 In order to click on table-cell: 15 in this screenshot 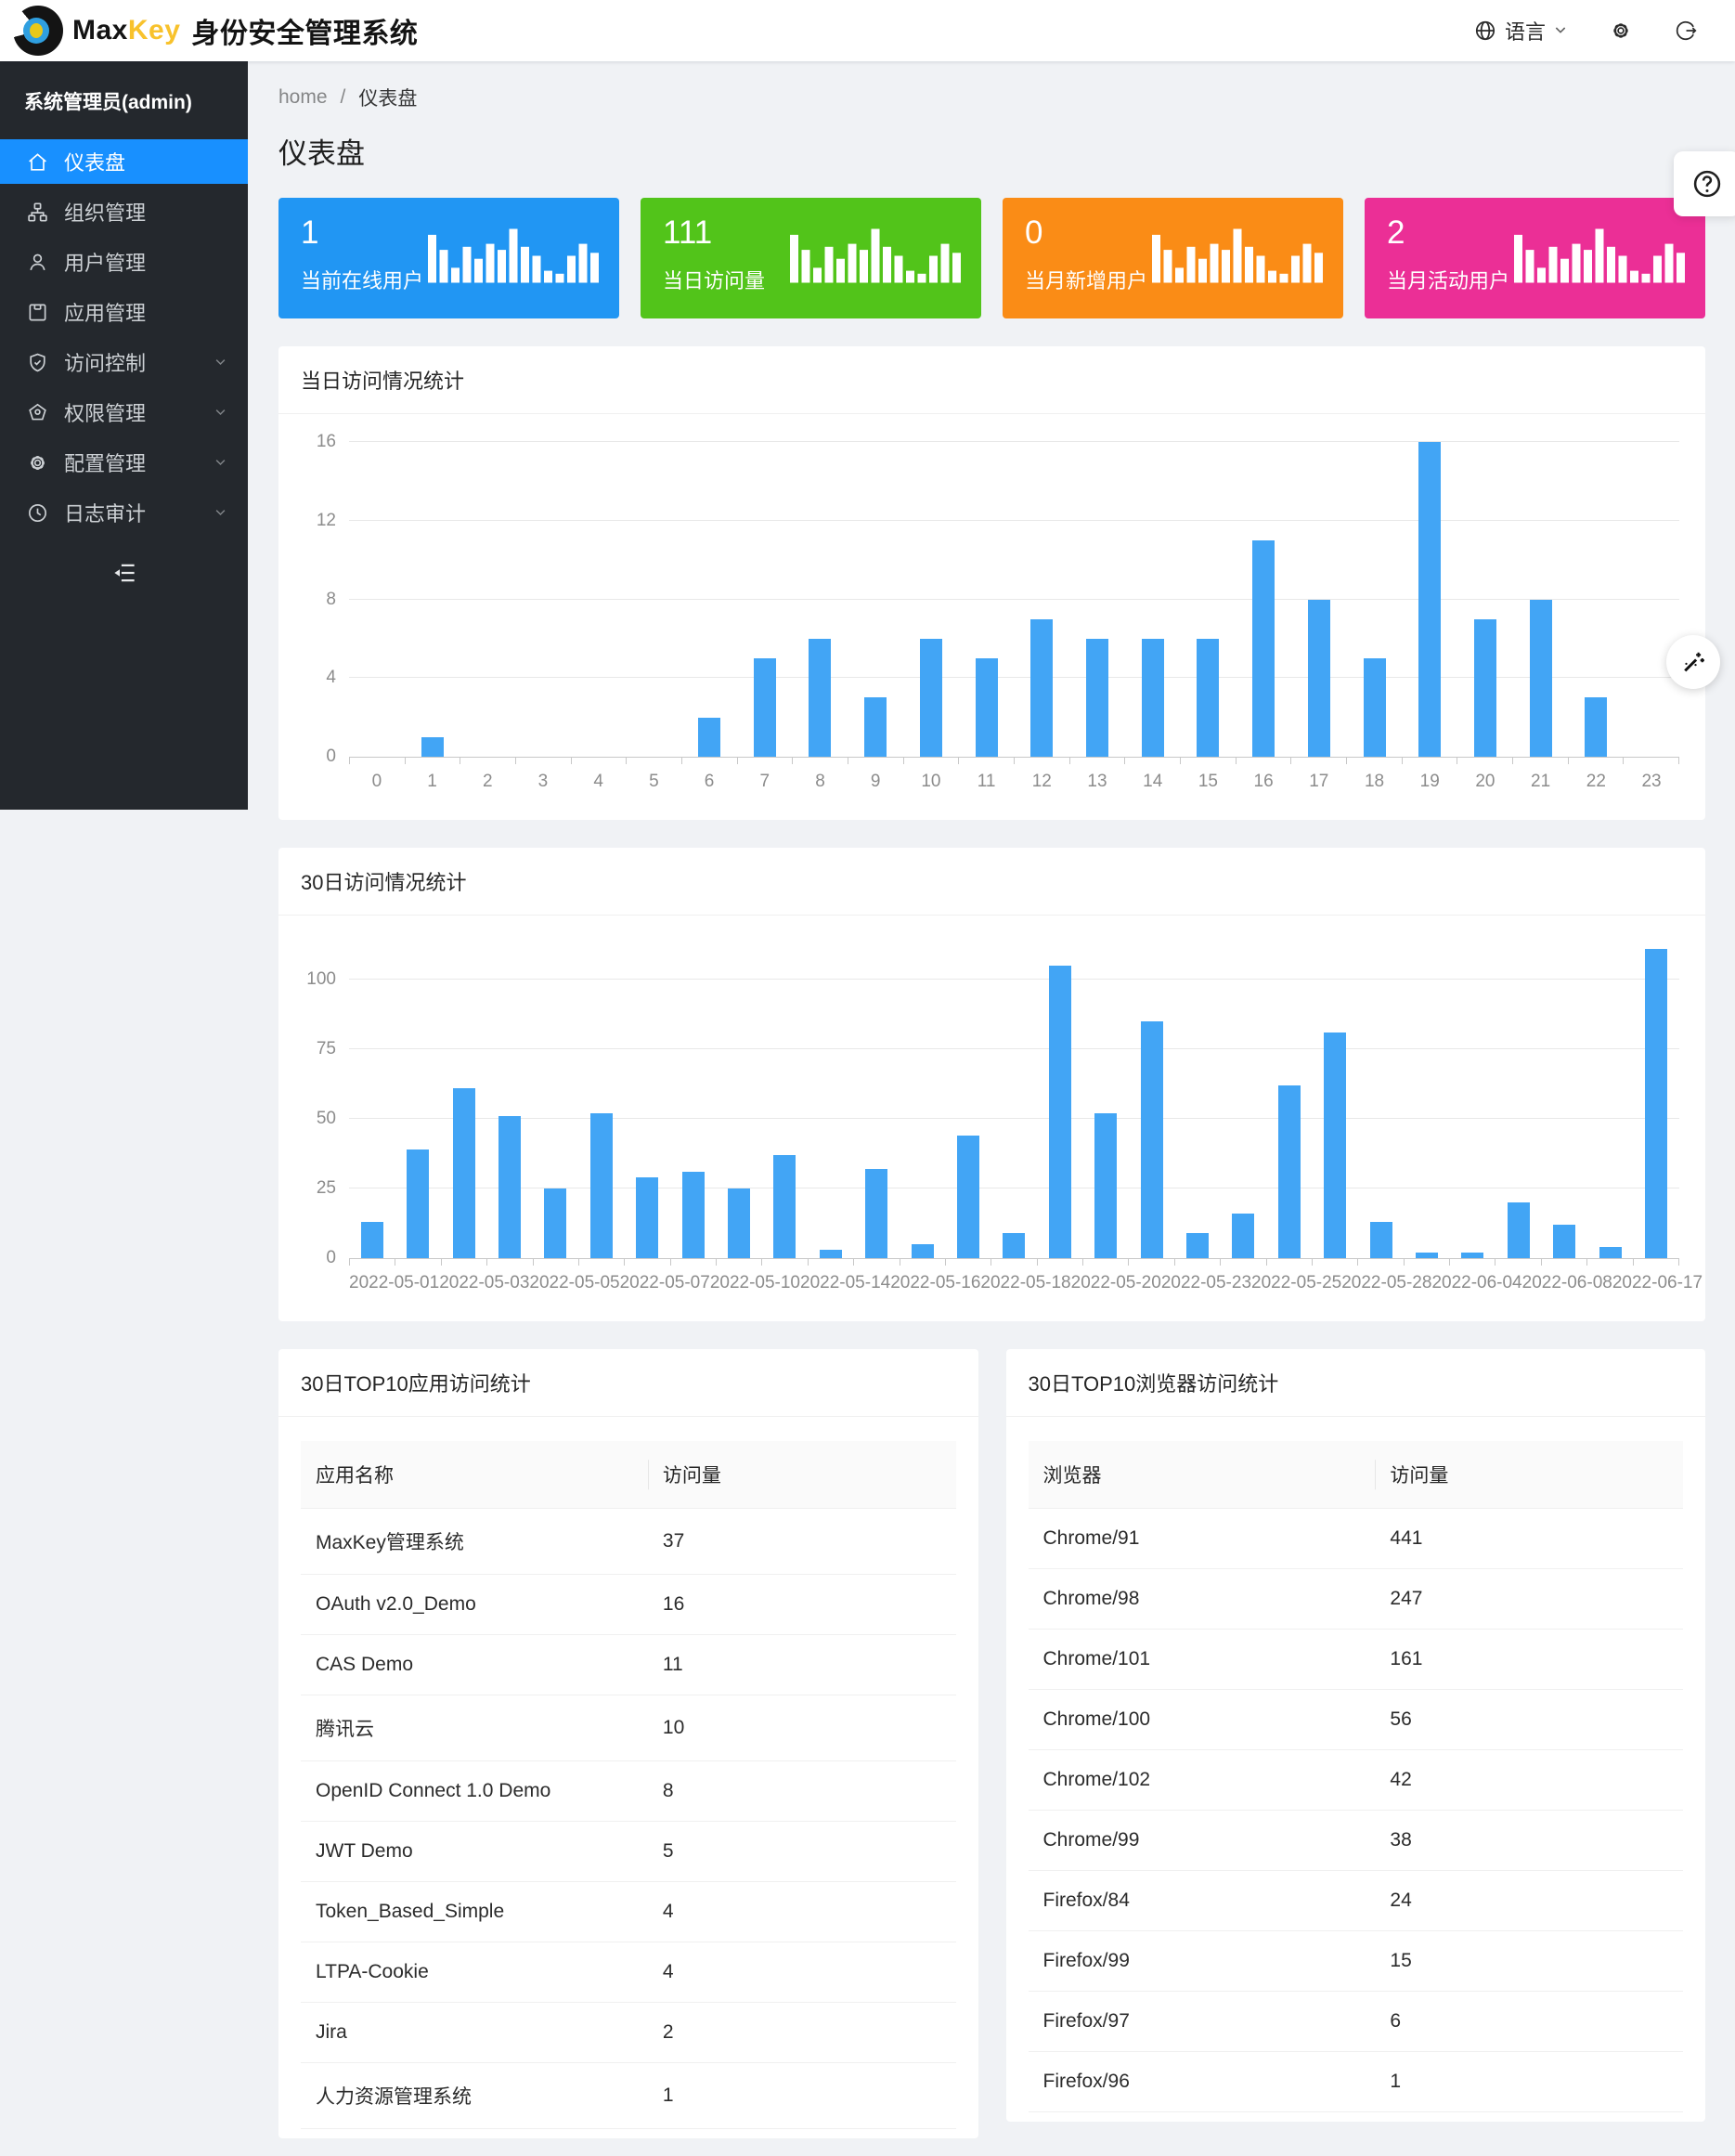, I will do `click(1529, 1961)`.